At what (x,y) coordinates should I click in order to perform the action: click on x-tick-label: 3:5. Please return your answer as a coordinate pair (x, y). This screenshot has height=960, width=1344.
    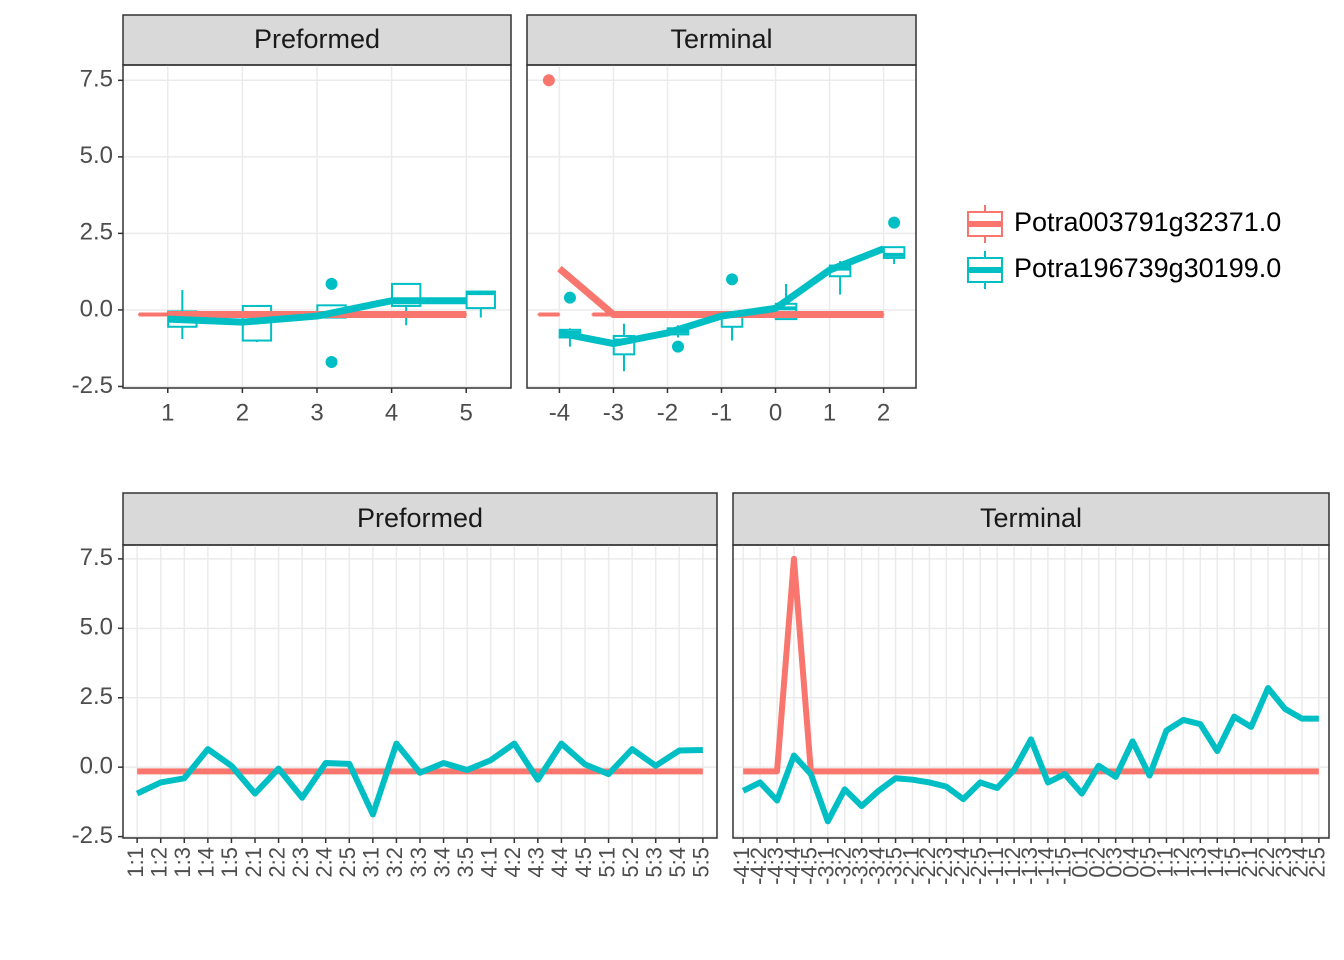
    Looking at the image, I should click on (465, 862).